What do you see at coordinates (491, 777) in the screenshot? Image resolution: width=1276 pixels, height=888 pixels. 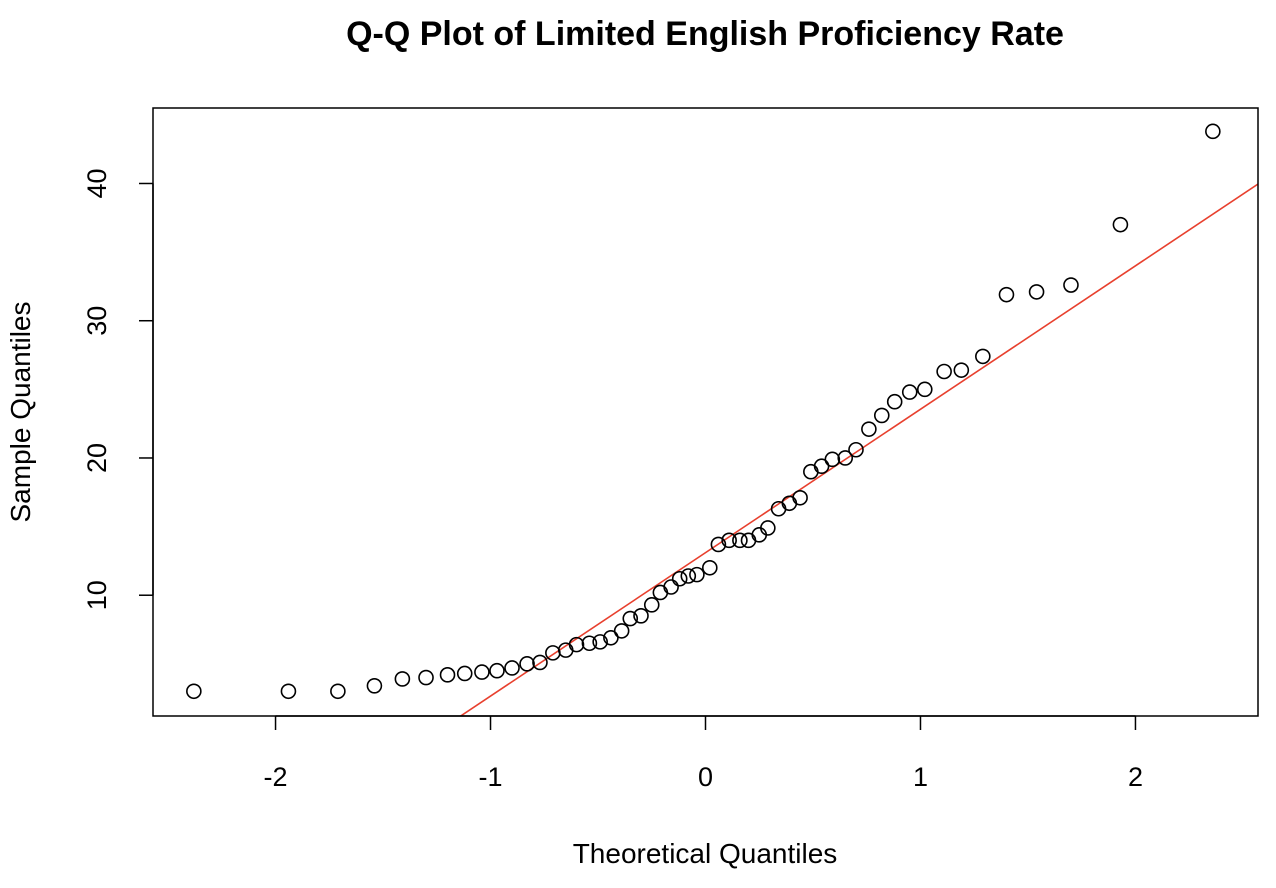 I see `x-tick-label: -1` at bounding box center [491, 777].